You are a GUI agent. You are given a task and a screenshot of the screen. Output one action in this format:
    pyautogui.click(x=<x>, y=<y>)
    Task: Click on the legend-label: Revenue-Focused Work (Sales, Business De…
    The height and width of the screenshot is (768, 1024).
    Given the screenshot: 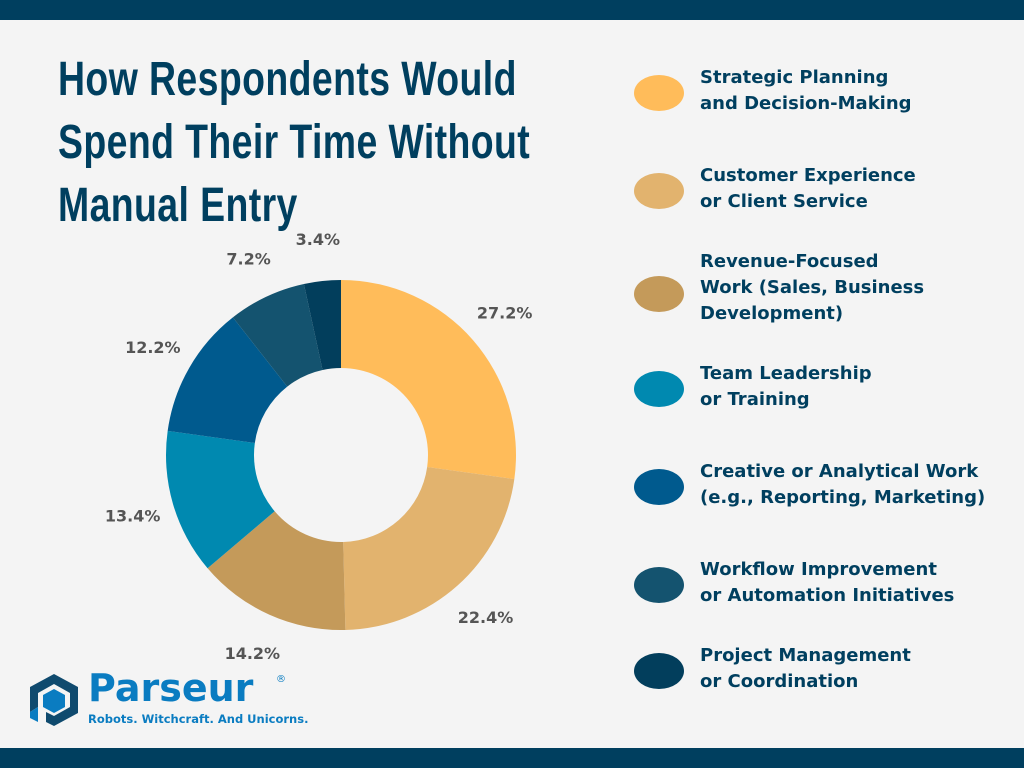 What is the action you would take?
    pyautogui.click(x=812, y=287)
    